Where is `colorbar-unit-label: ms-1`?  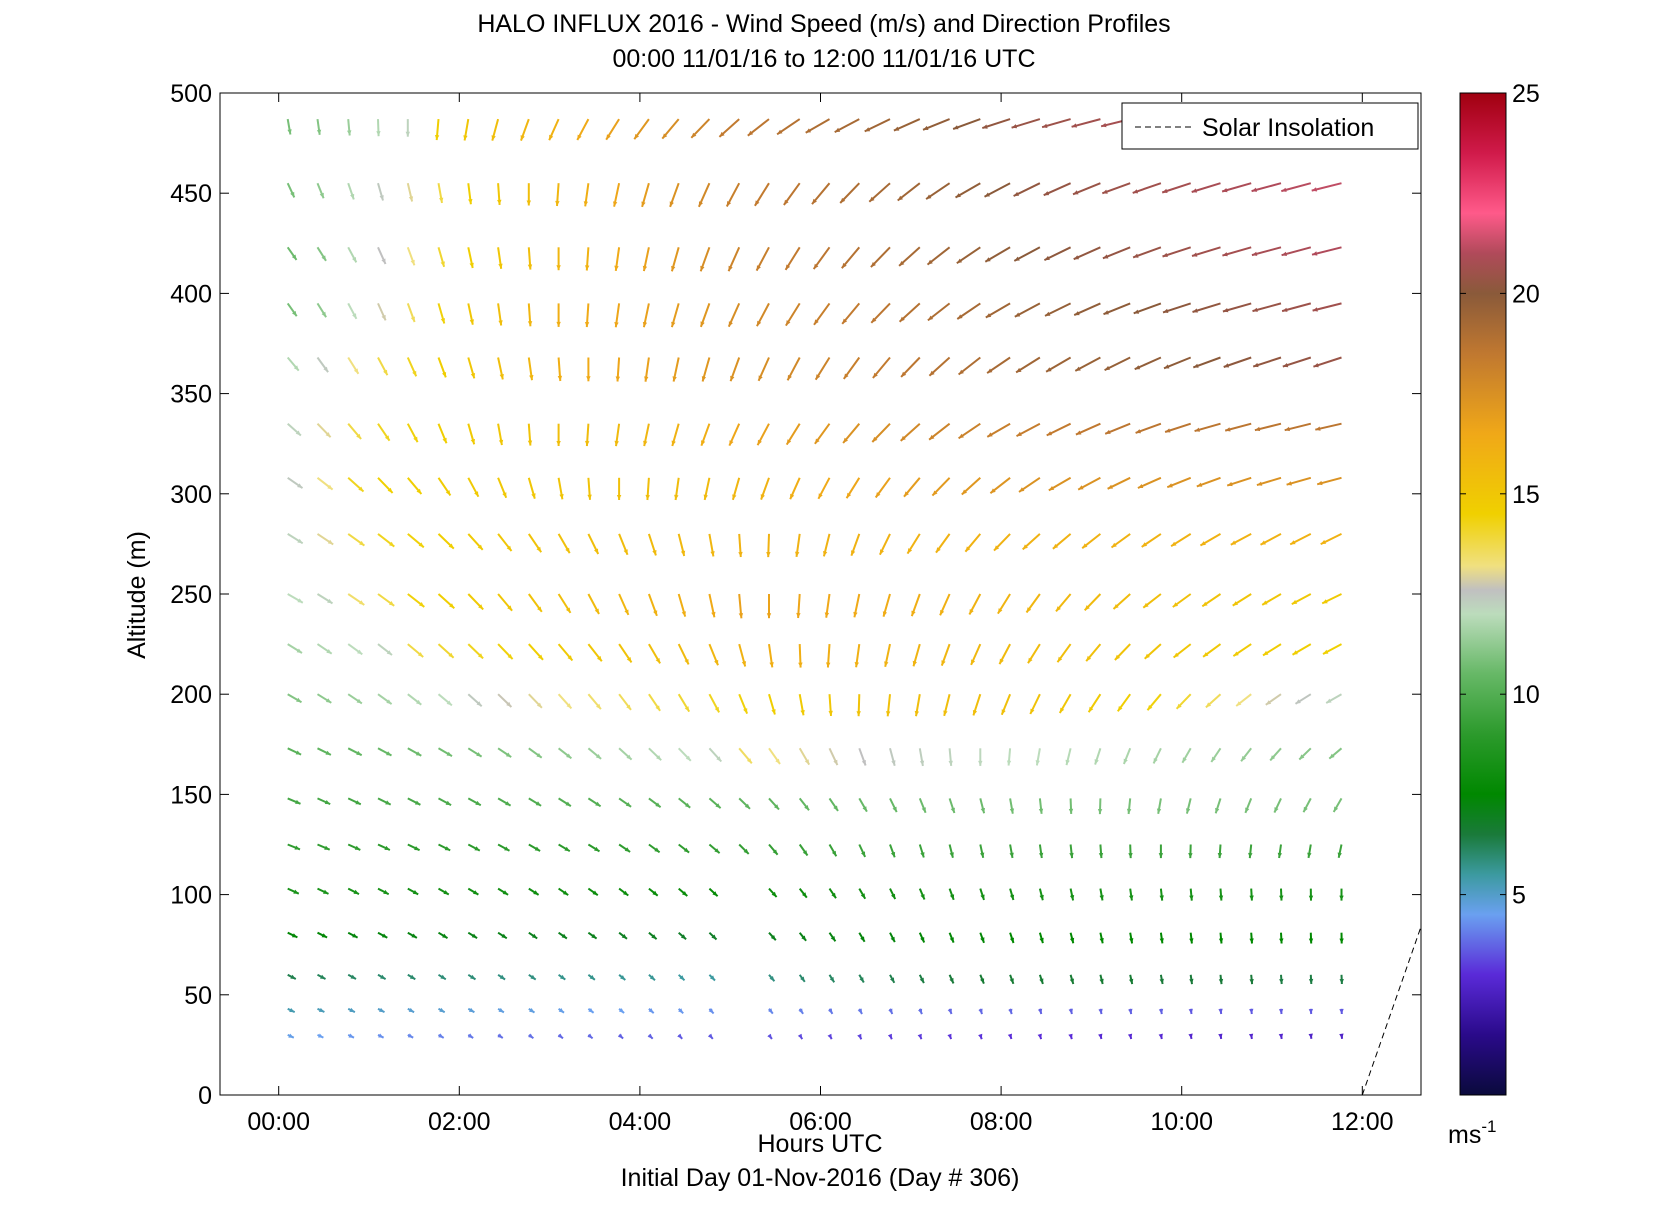
colorbar-unit-label: ms-1 is located at coordinates (1472, 1133).